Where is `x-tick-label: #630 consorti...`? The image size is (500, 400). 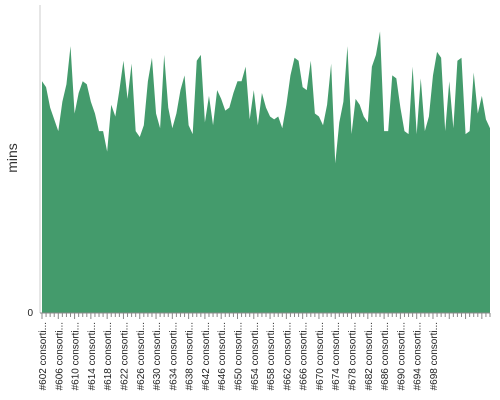 x-tick-label: #630 consorti... is located at coordinates (157, 356).